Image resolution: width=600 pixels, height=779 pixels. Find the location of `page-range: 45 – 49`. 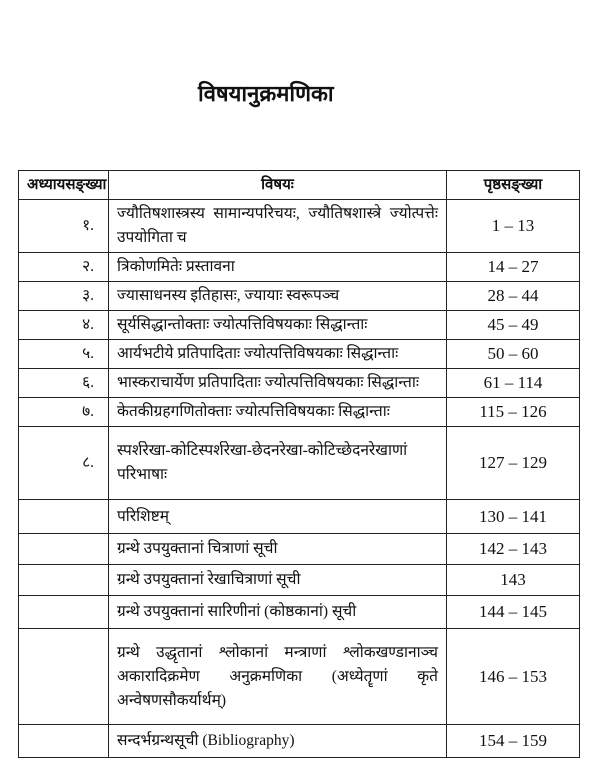

page-range: 45 – 49 is located at coordinates (513, 325).